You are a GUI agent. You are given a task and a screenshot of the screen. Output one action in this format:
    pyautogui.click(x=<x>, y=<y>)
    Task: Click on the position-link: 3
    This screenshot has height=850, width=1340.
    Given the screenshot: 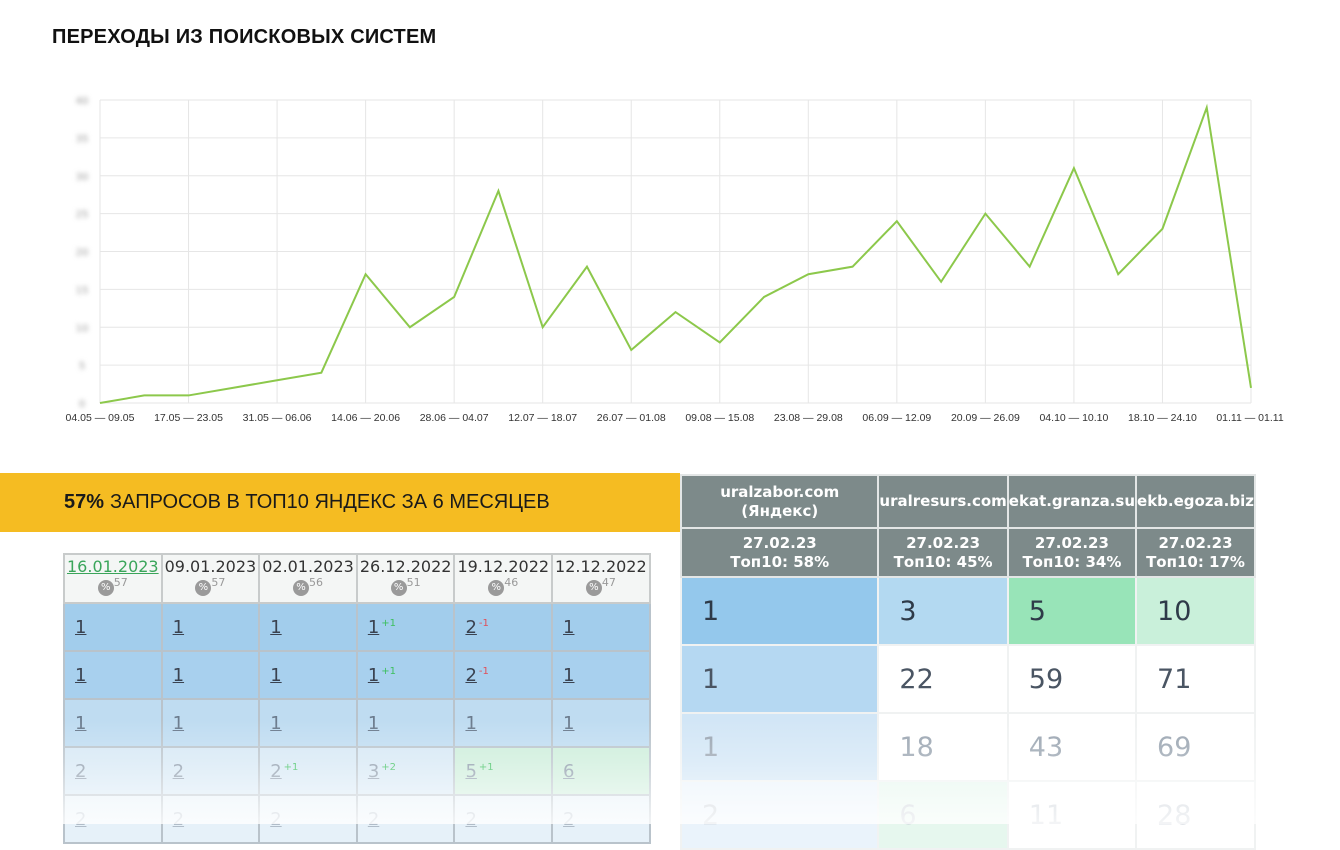 What is the action you would take?
    pyautogui.click(x=373, y=771)
    